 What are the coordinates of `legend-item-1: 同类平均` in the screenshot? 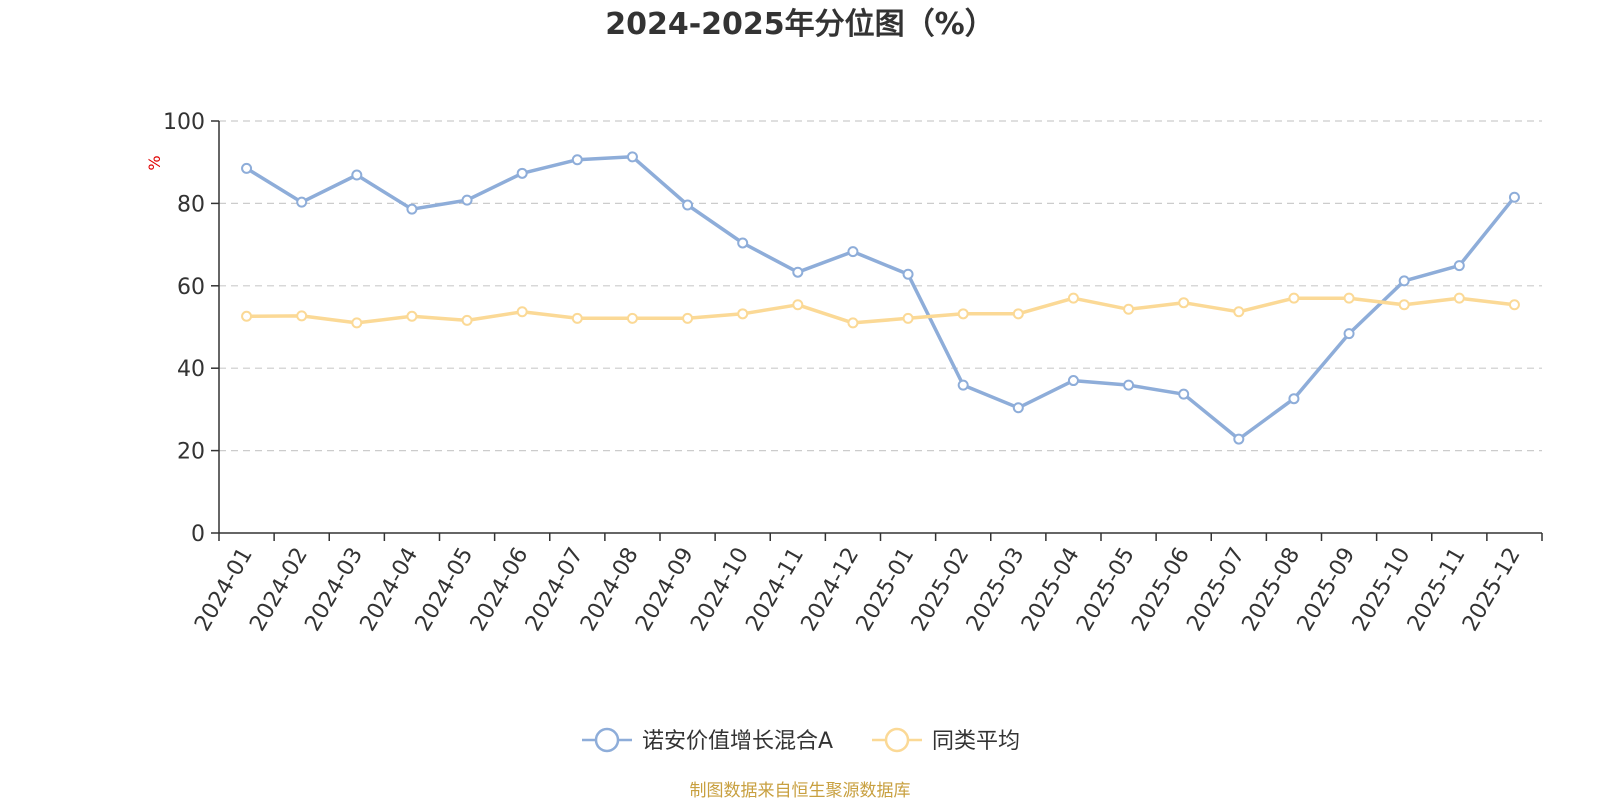 It's located at (946, 740).